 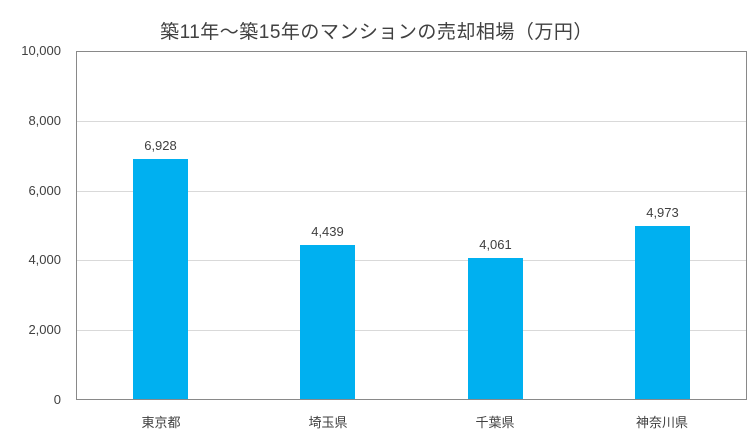 I want to click on y-tick-0: 0, so click(x=57, y=399).